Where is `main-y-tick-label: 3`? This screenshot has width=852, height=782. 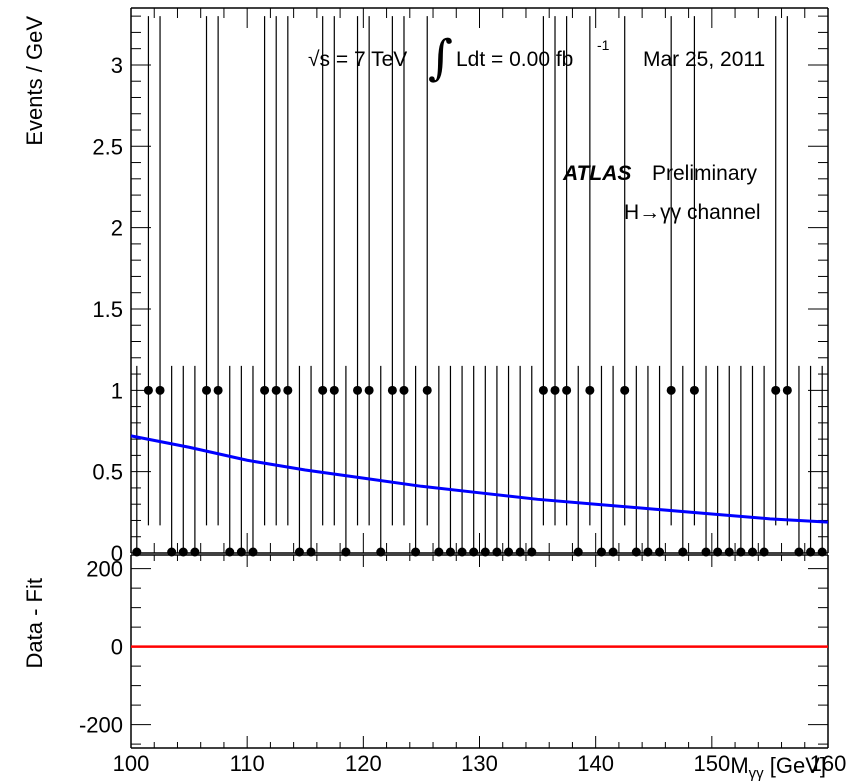
main-y-tick-label: 3 is located at coordinates (117, 65).